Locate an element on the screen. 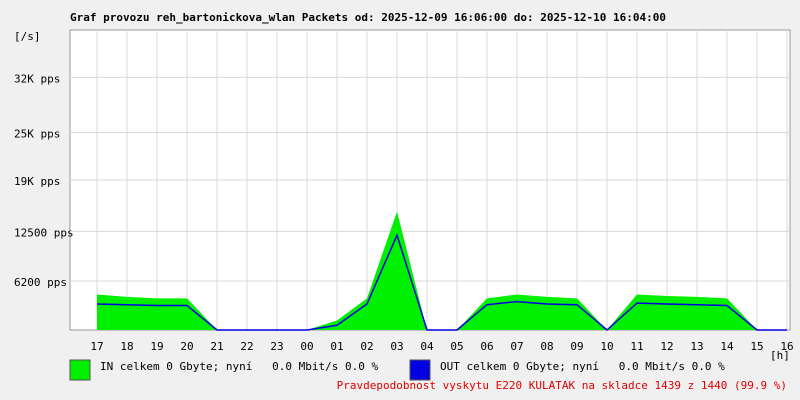  x-tick-label: 21 is located at coordinates (216, 346).